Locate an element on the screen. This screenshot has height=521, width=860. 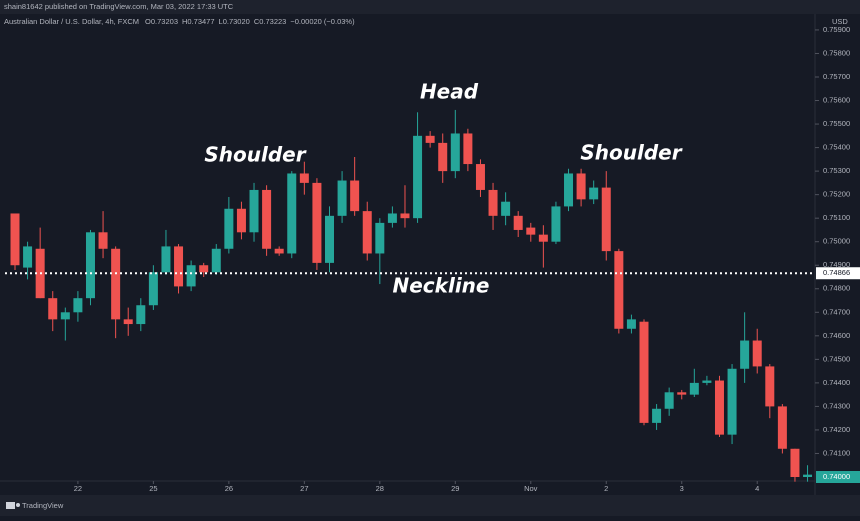
ohlc-value: C0.73223 is located at coordinates (270, 21).